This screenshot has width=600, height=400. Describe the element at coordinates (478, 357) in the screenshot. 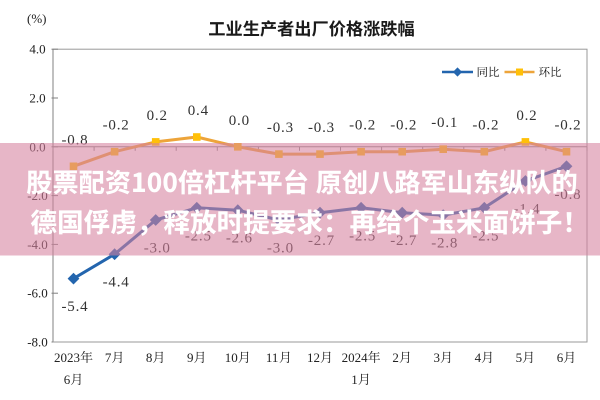

I see `svg-text: 4` at that location.